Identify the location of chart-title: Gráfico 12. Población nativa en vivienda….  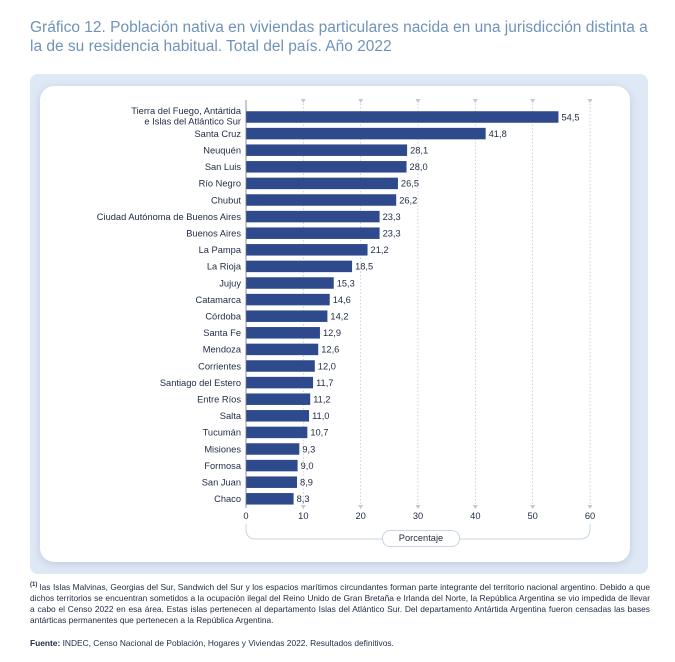
(339, 37).